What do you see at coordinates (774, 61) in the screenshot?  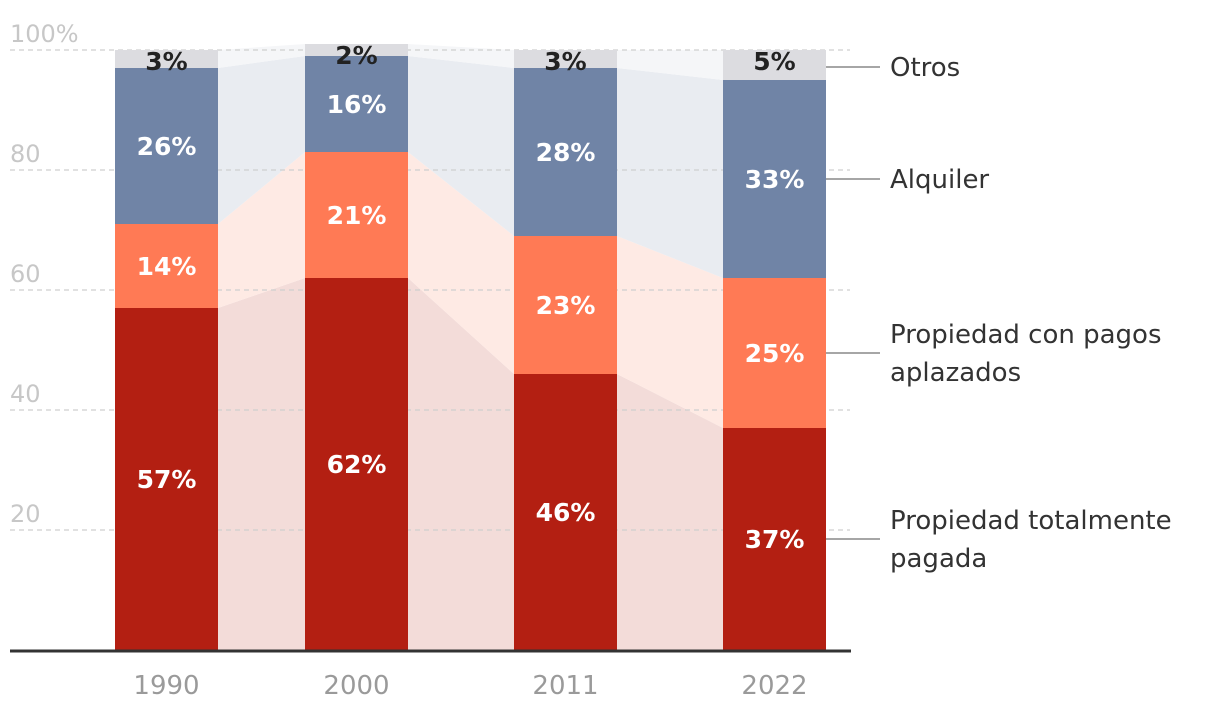 I see `data-label: 5%` at bounding box center [774, 61].